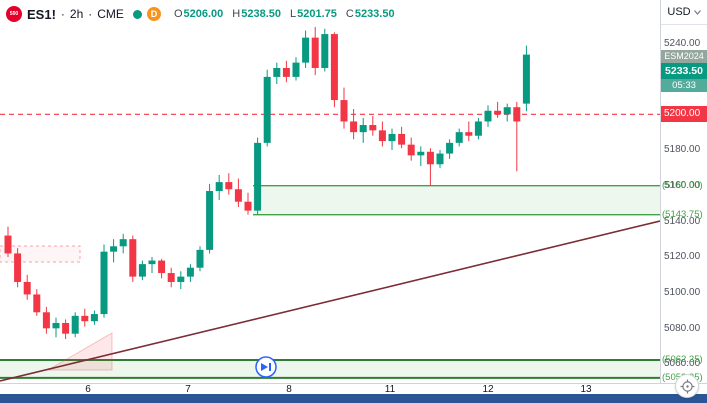 Image resolution: width=707 pixels, height=403 pixels. I want to click on price-tick-label: 5180.00, so click(682, 150).